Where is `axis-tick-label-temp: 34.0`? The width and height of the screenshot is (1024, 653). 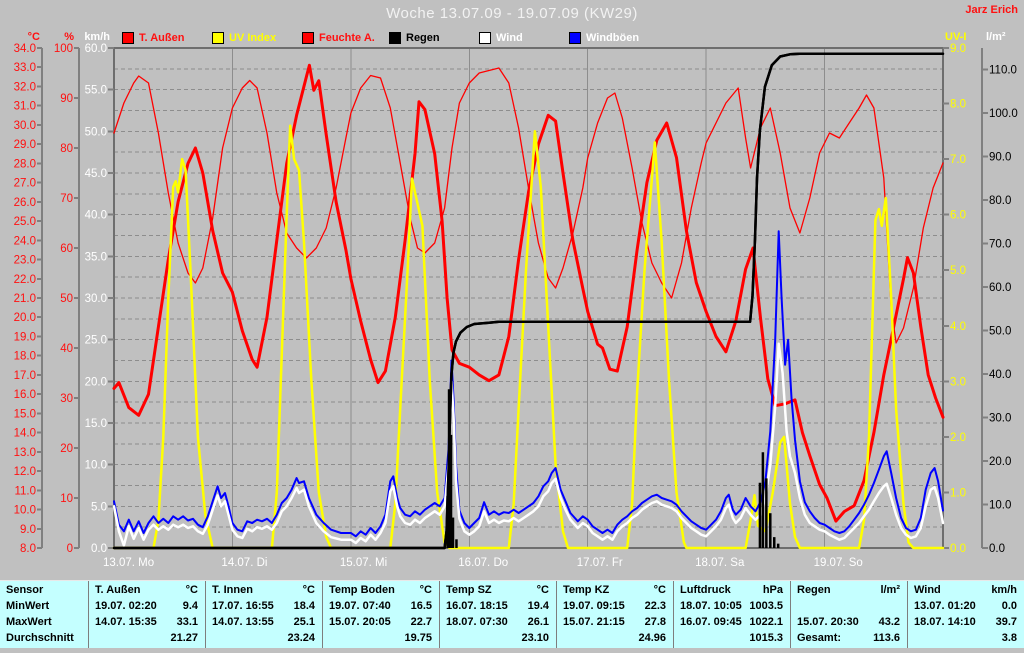 axis-tick-label-temp: 34.0 is located at coordinates (25, 49).